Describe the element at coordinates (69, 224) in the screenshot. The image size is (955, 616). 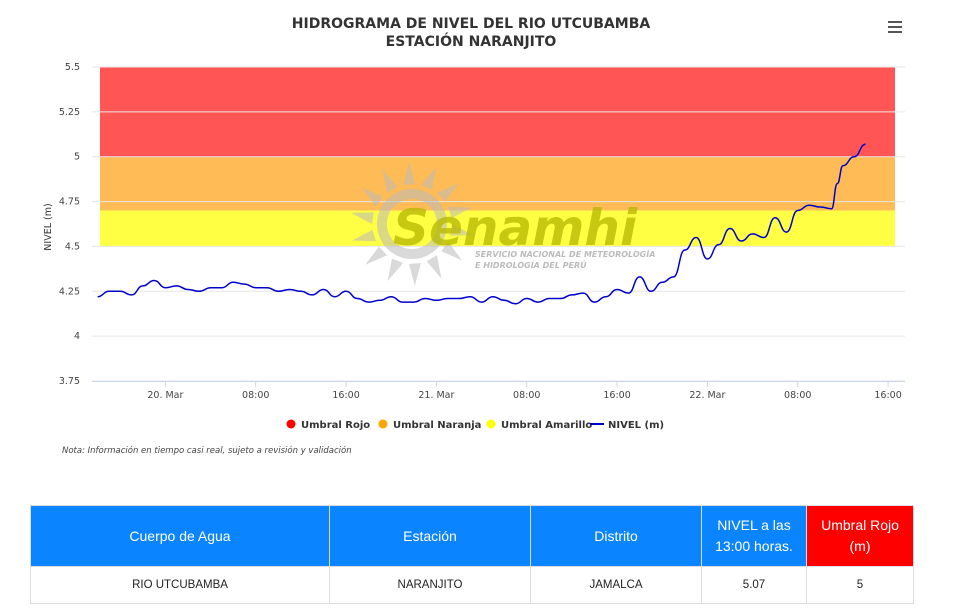
I see `y-axis-ticks: 3.75 4 4.25 4.5 4.75 5 5.25 5.5` at that location.